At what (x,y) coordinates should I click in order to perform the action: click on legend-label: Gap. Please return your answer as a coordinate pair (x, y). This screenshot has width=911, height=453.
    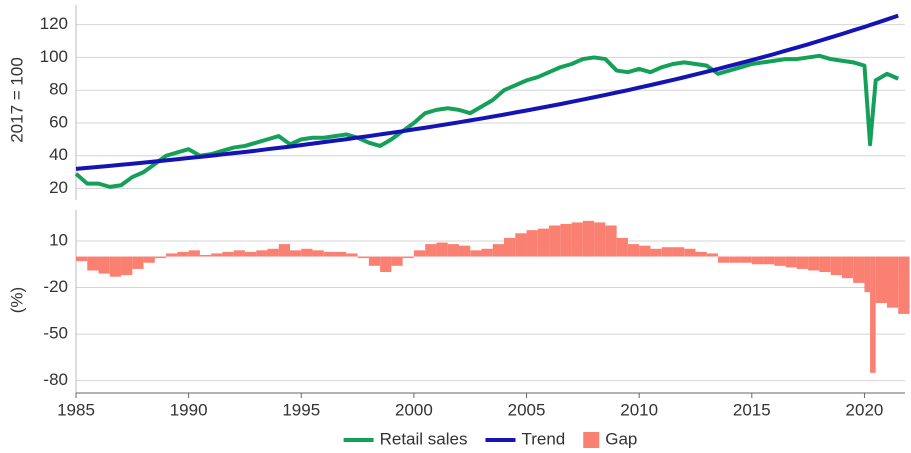
    Looking at the image, I should click on (621, 438).